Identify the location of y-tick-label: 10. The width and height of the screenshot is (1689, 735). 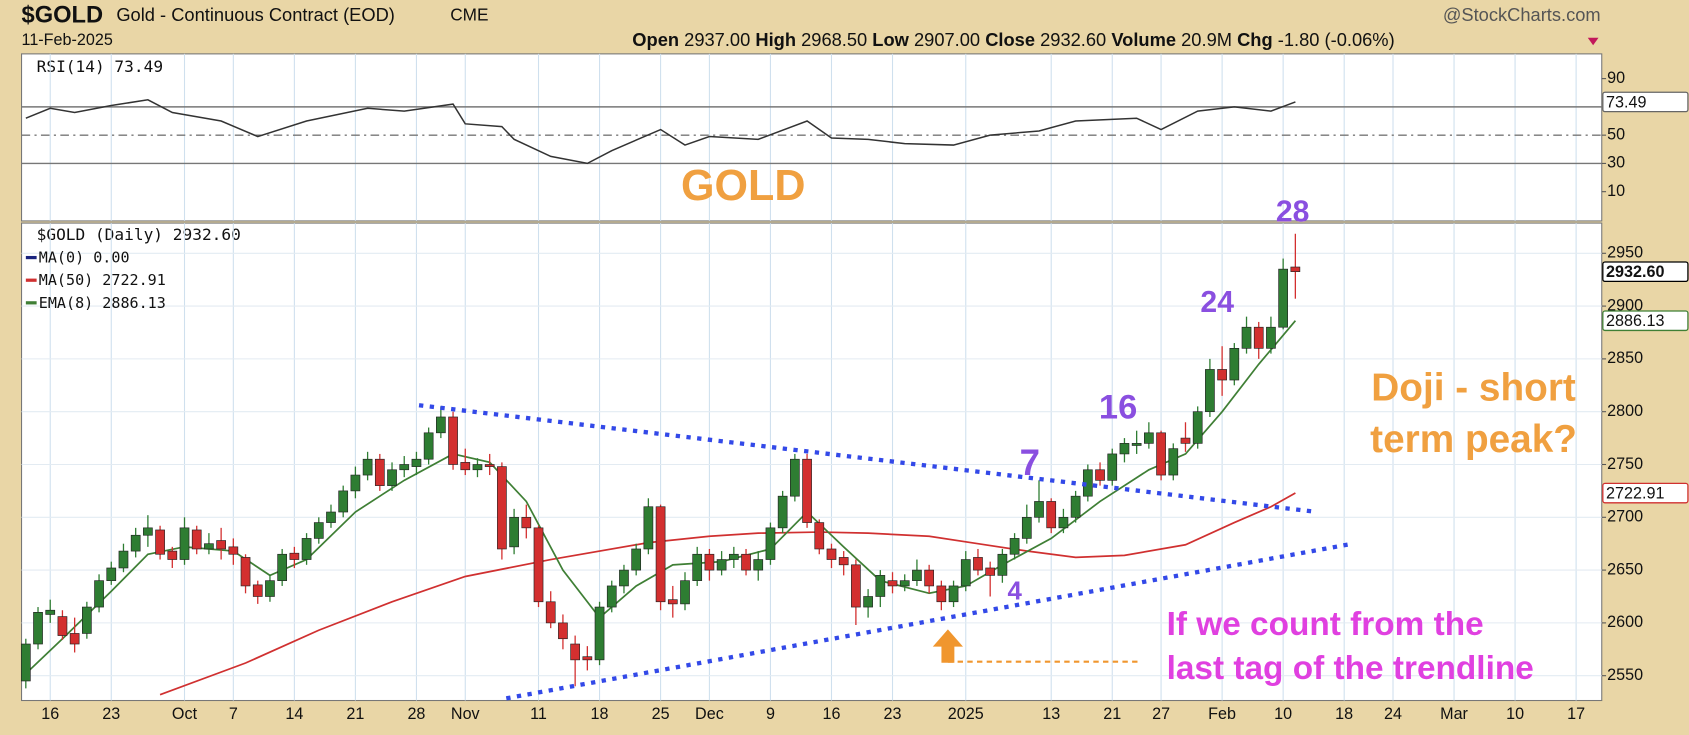
(1616, 191).